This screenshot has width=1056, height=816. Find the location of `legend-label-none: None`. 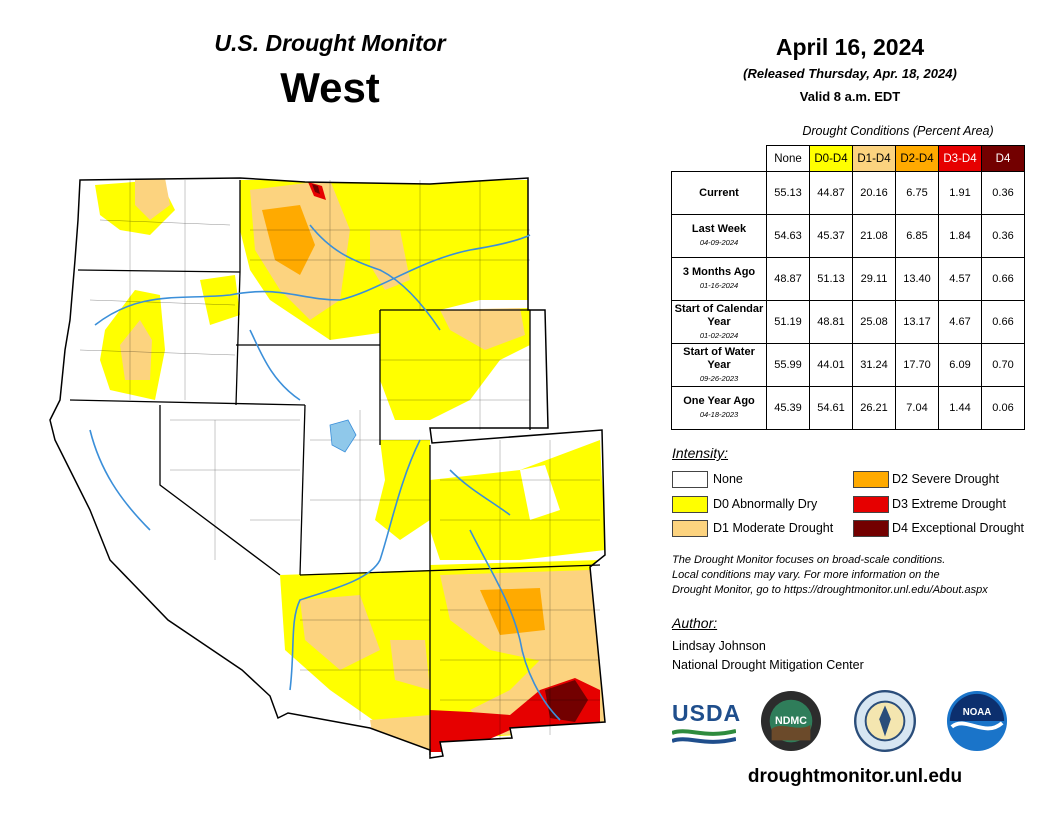

legend-label-none: None is located at coordinates (728, 479).